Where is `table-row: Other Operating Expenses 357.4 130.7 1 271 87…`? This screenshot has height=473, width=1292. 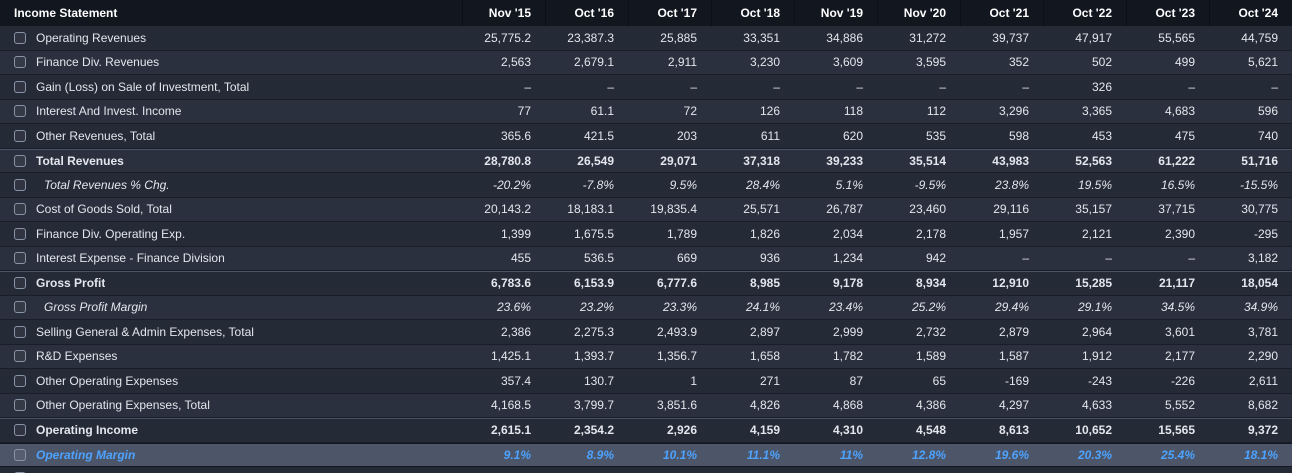 table-row: Other Operating Expenses 357.4 130.7 1 271 87… is located at coordinates (646, 381).